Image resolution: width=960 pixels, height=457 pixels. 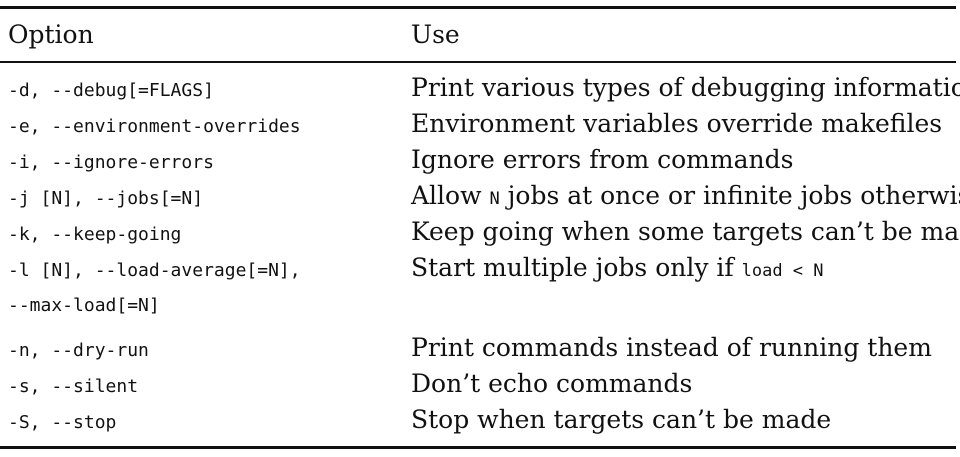 I want to click on use-load-average-code: load < N, so click(x=782, y=271).